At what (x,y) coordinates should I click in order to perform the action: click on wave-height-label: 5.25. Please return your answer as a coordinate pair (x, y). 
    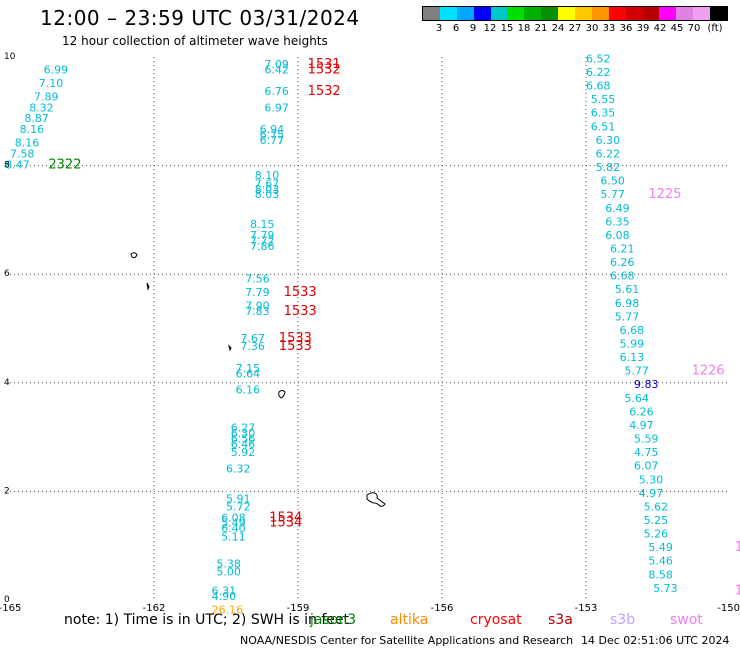
    Looking at the image, I should click on (656, 520).